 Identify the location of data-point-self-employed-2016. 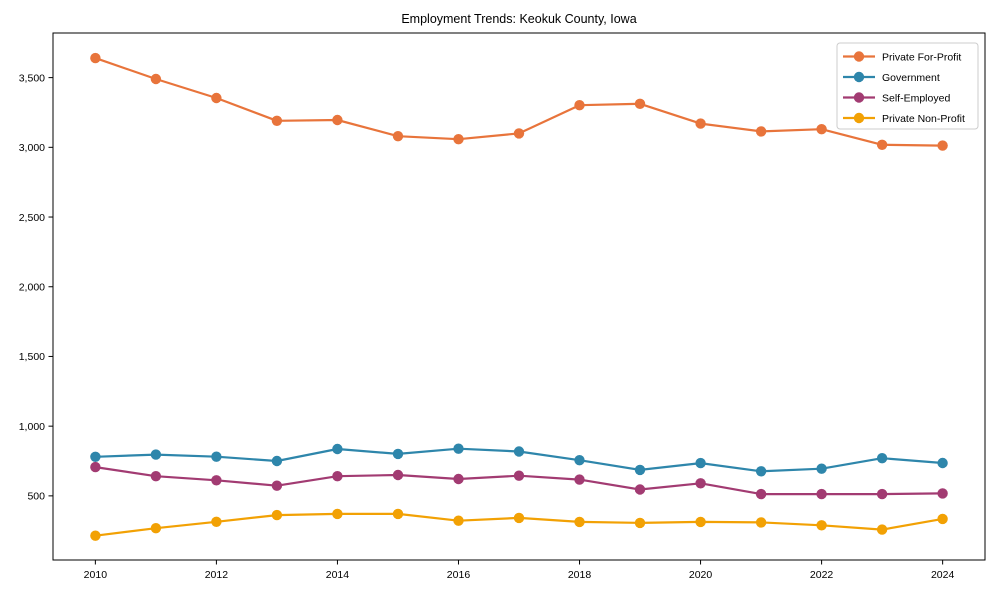
(458, 479).